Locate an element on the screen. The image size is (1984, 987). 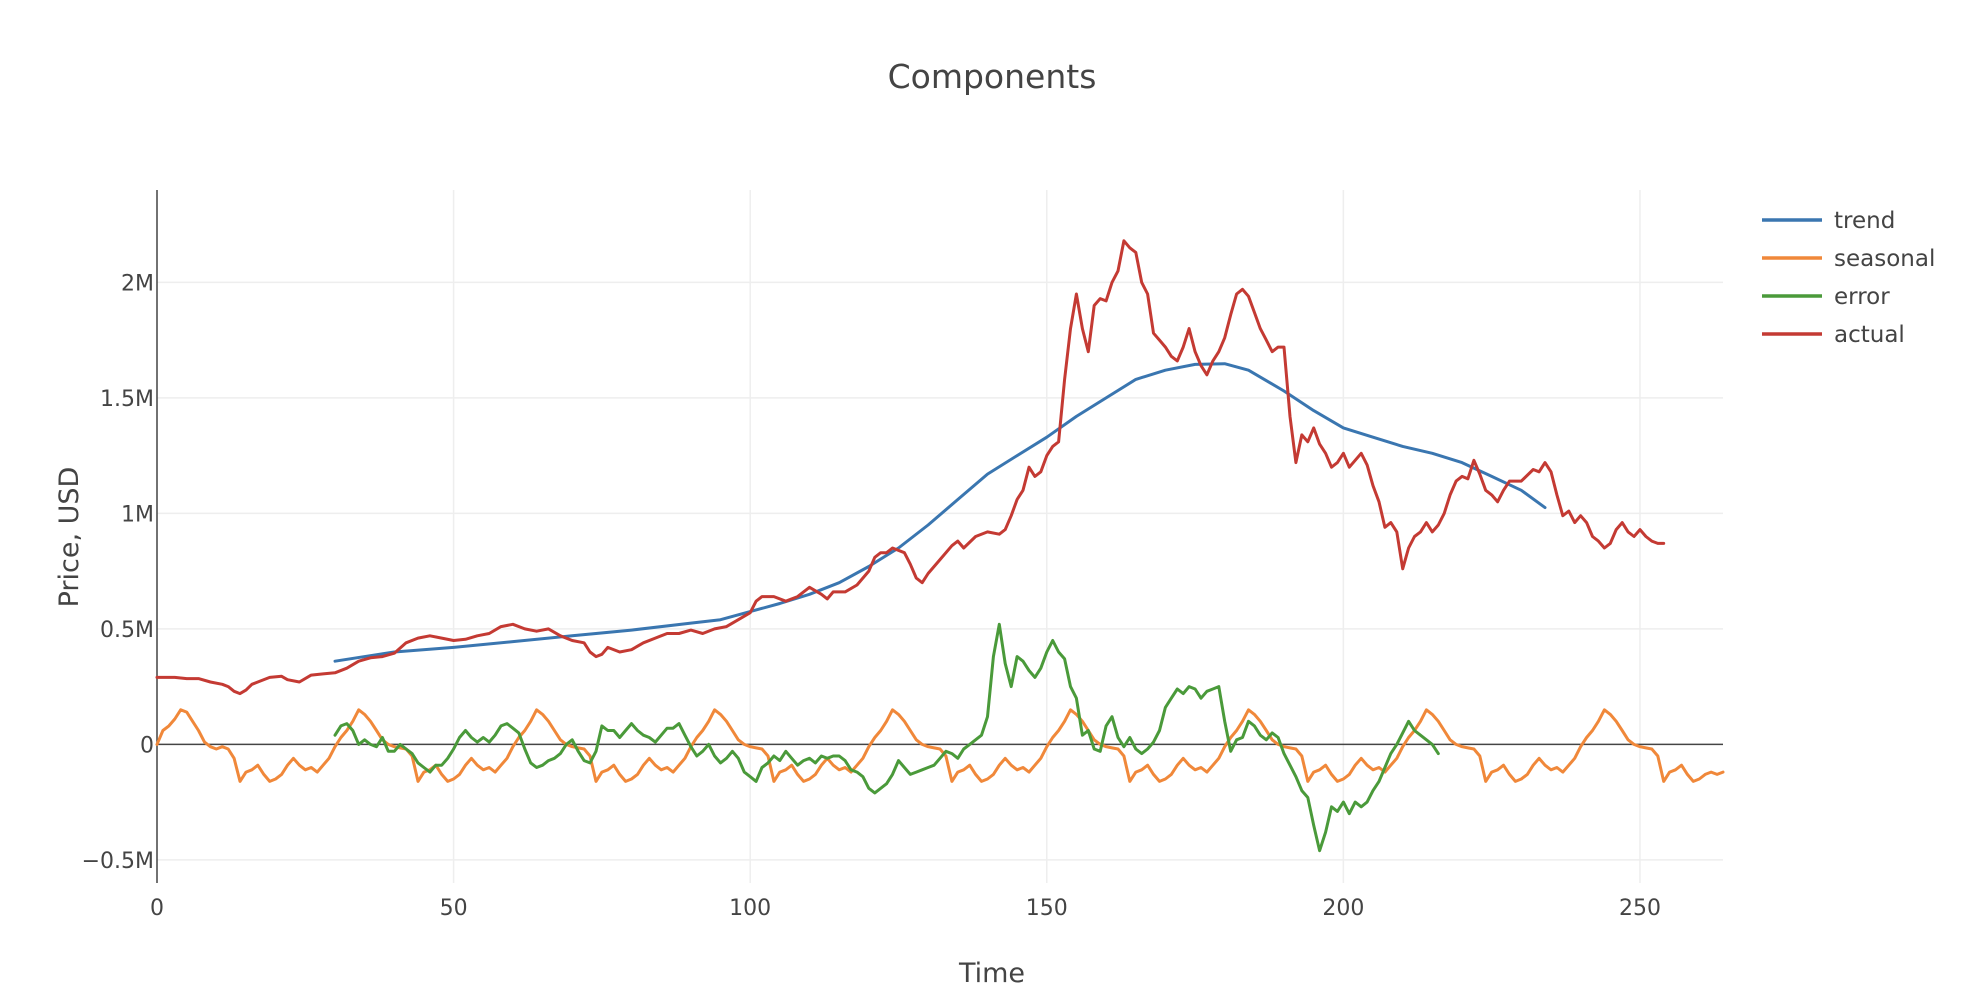
chart-title: Components is located at coordinates (992, 76).